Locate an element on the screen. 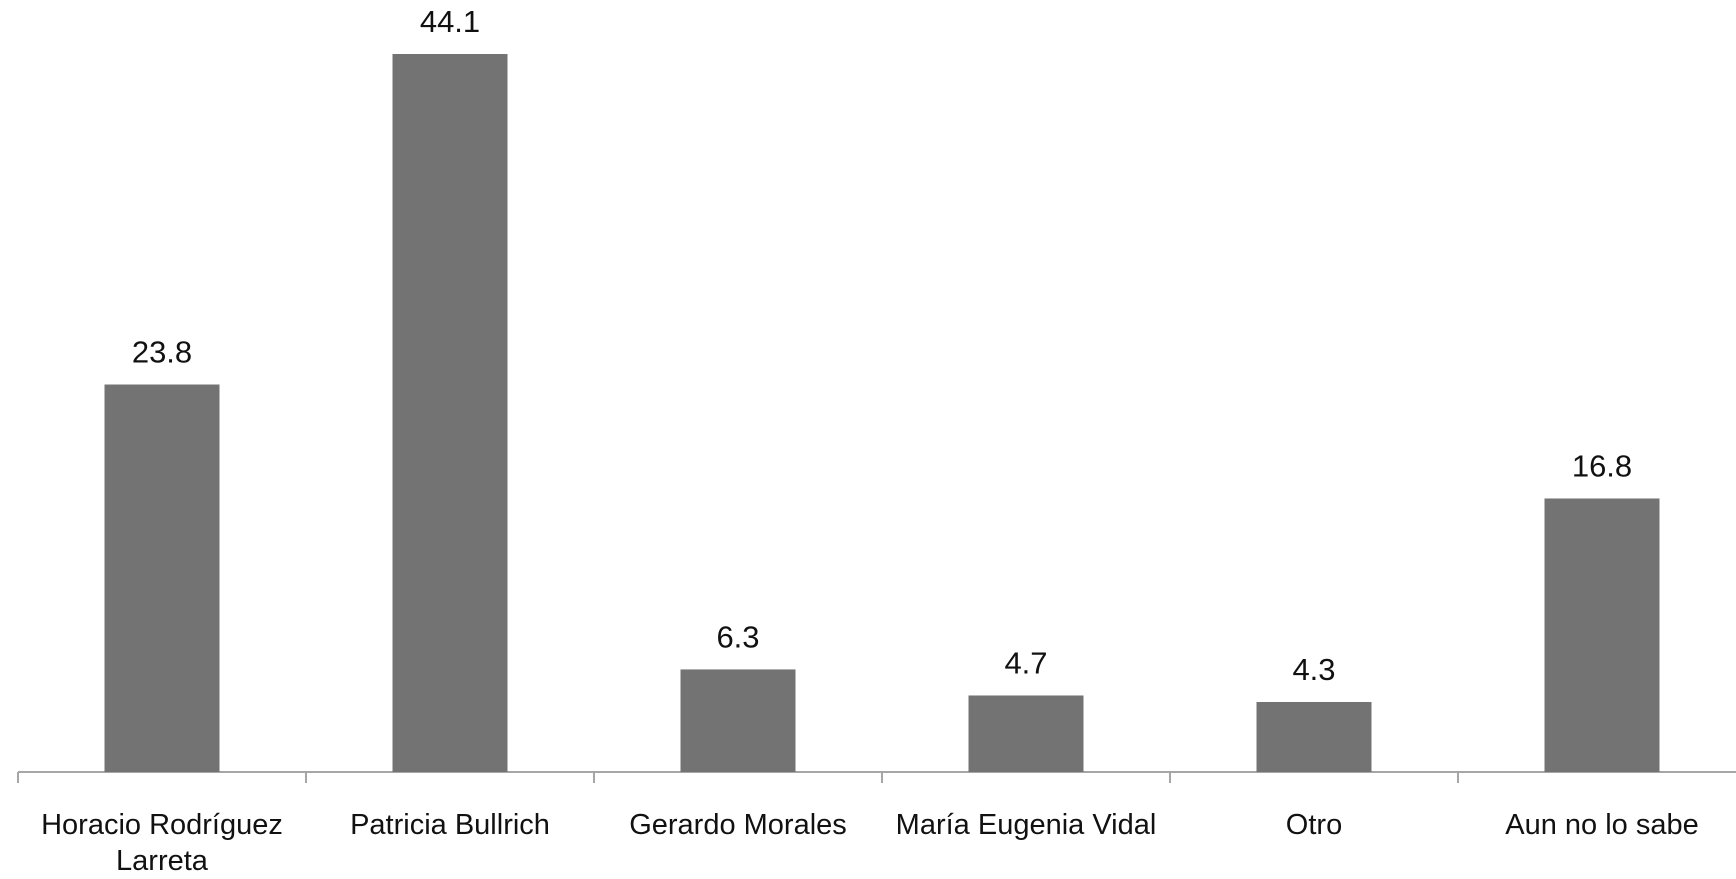  value-label: 4.7 is located at coordinates (1025, 663).